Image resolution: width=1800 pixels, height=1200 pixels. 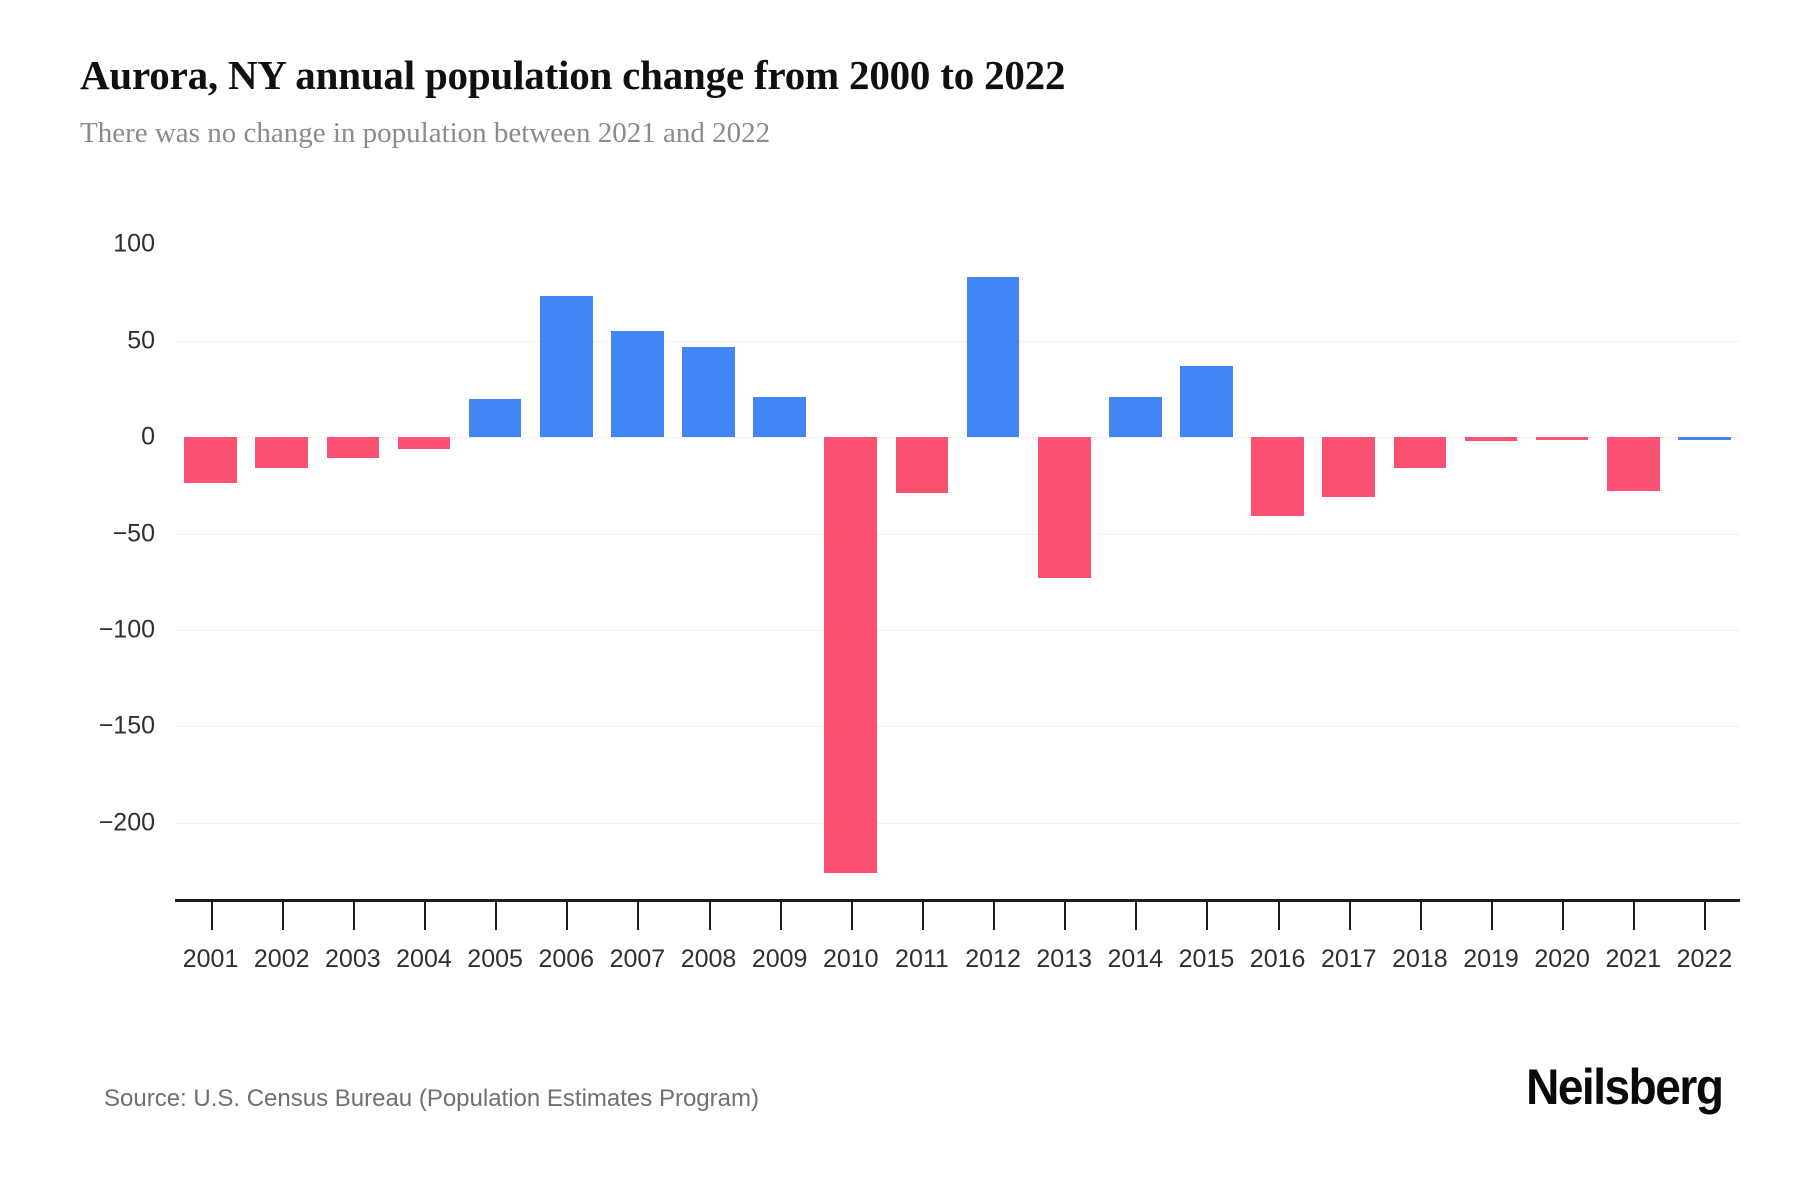 What do you see at coordinates (1704, 439) in the screenshot?
I see `bar-2022` at bounding box center [1704, 439].